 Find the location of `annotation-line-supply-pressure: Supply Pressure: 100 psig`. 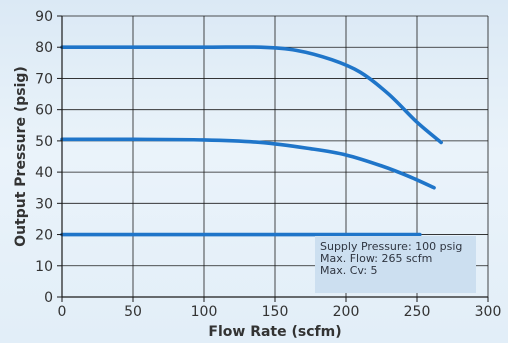

annotation-line-supply-pressure: Supply Pressure: 100 psig is located at coordinates (391, 246).